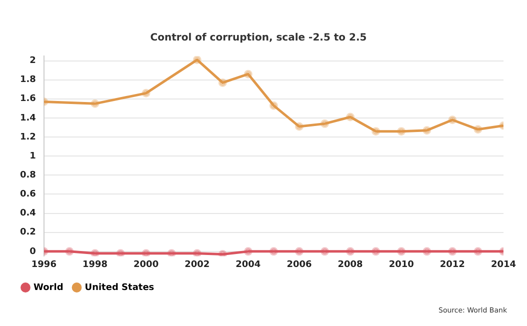 The height and width of the screenshot is (326, 527). I want to click on x-tick-label: 2010, so click(401, 265).